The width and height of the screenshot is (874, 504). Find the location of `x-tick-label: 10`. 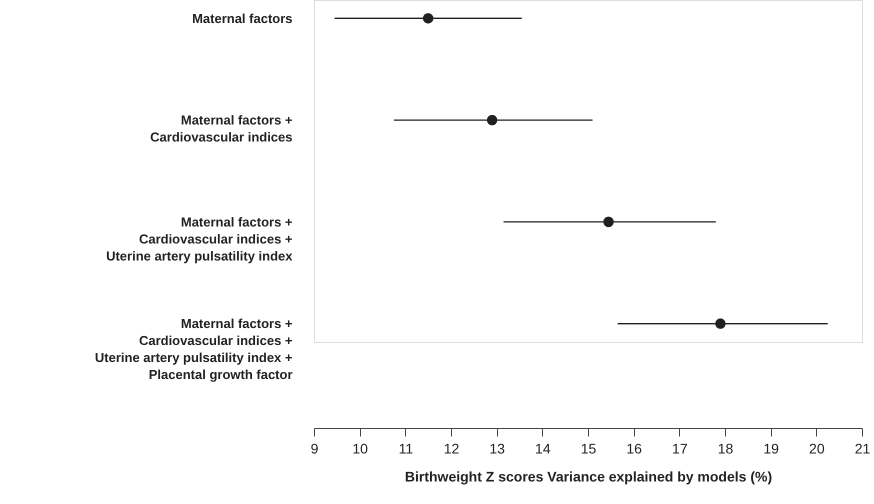

x-tick-label: 10 is located at coordinates (360, 448).